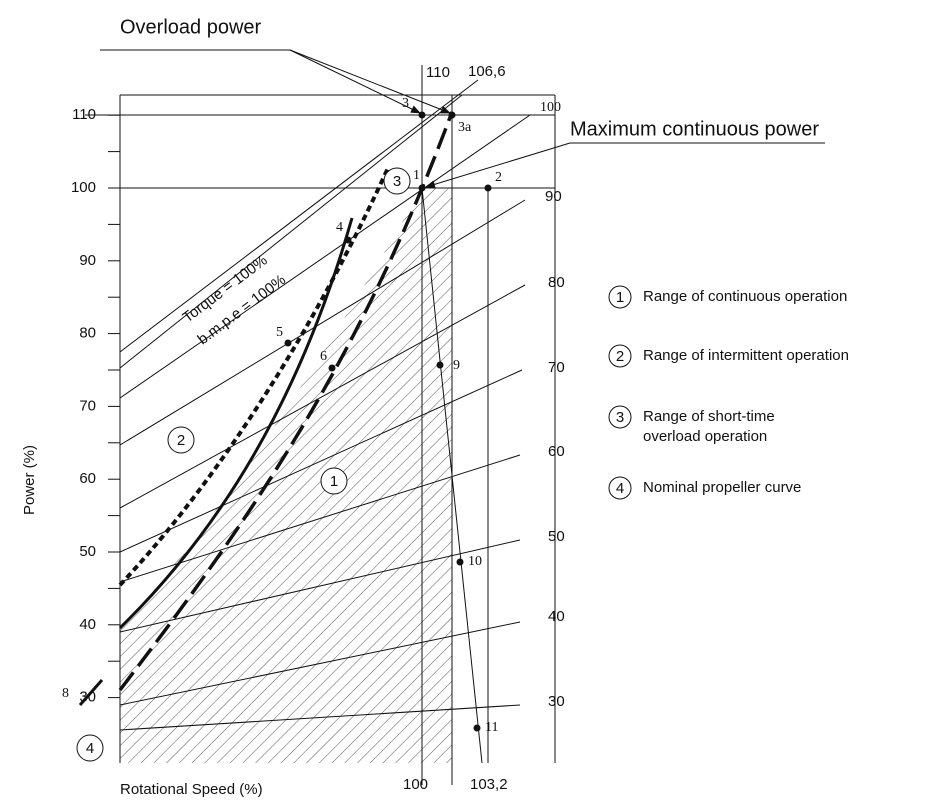 The height and width of the screenshot is (802, 949). I want to click on y-tick-label: 50, so click(87, 551).